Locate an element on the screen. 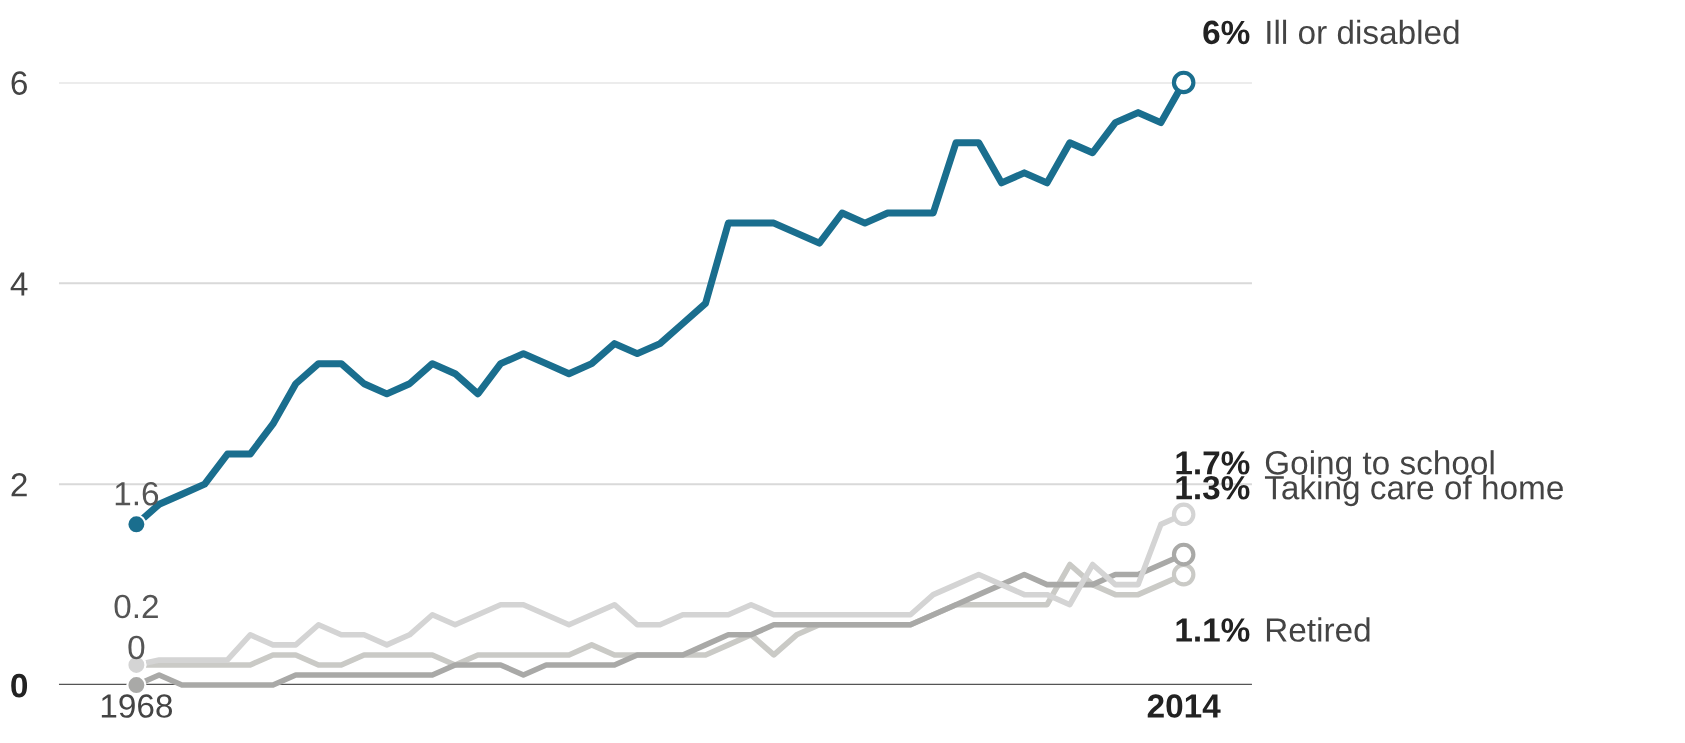 The image size is (1685, 743). data-label: 0 is located at coordinates (136, 647).